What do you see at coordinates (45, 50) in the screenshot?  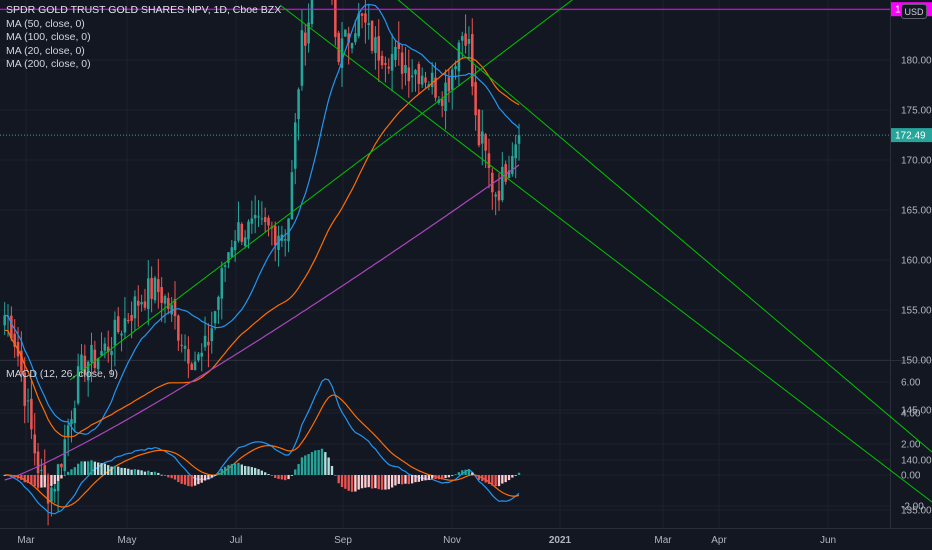 I see `ma20-legend: MA (20, close, 0)` at bounding box center [45, 50].